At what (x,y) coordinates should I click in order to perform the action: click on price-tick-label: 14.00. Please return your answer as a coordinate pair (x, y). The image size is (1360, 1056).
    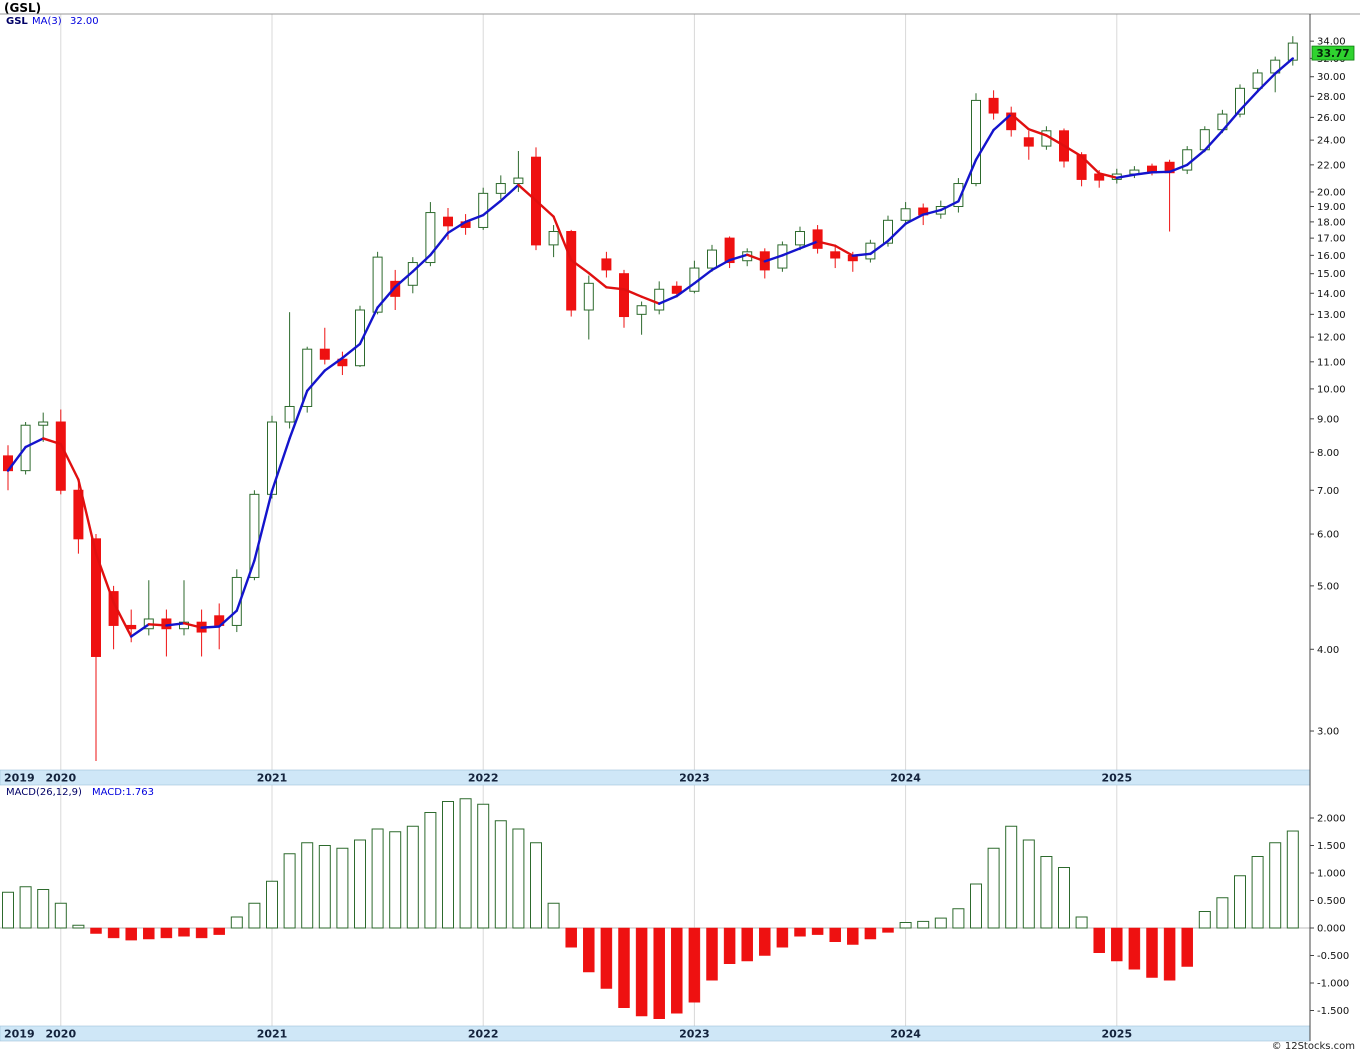
    Looking at the image, I should click on (1331, 294).